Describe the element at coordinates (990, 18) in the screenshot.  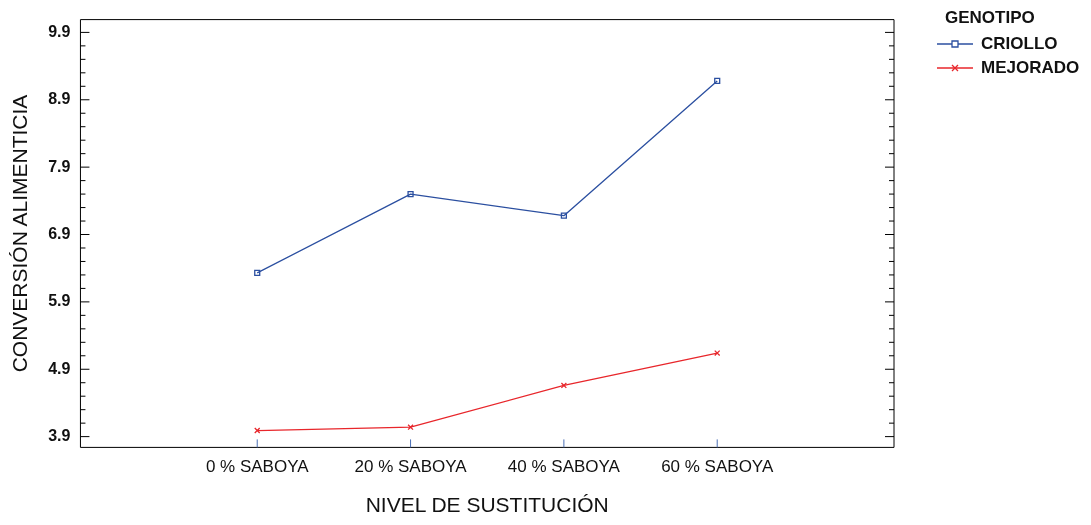
I see `legend-title: GENOTIPO` at that location.